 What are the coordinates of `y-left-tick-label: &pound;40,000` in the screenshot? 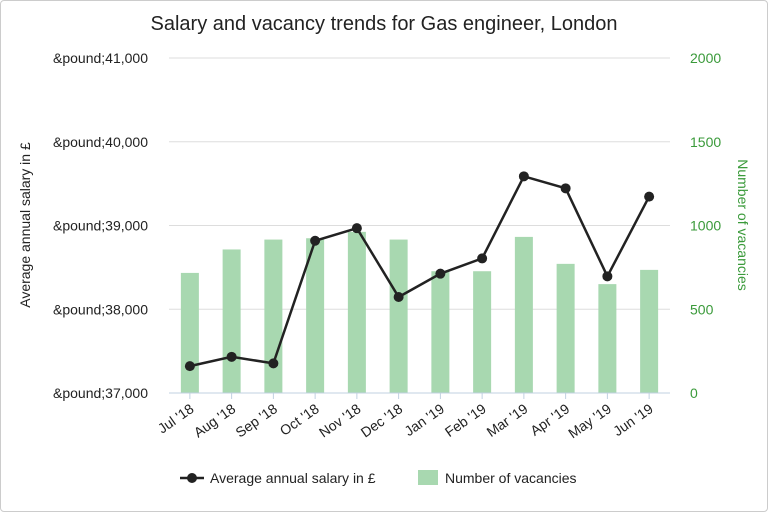 It's located at (100, 142).